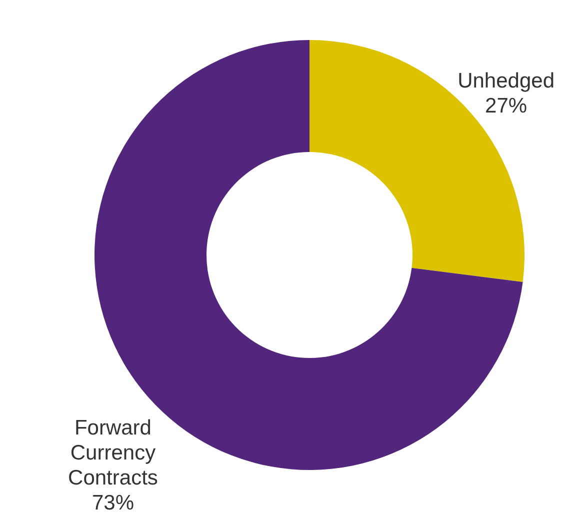  I want to click on data-label: 73%, so click(113, 502).